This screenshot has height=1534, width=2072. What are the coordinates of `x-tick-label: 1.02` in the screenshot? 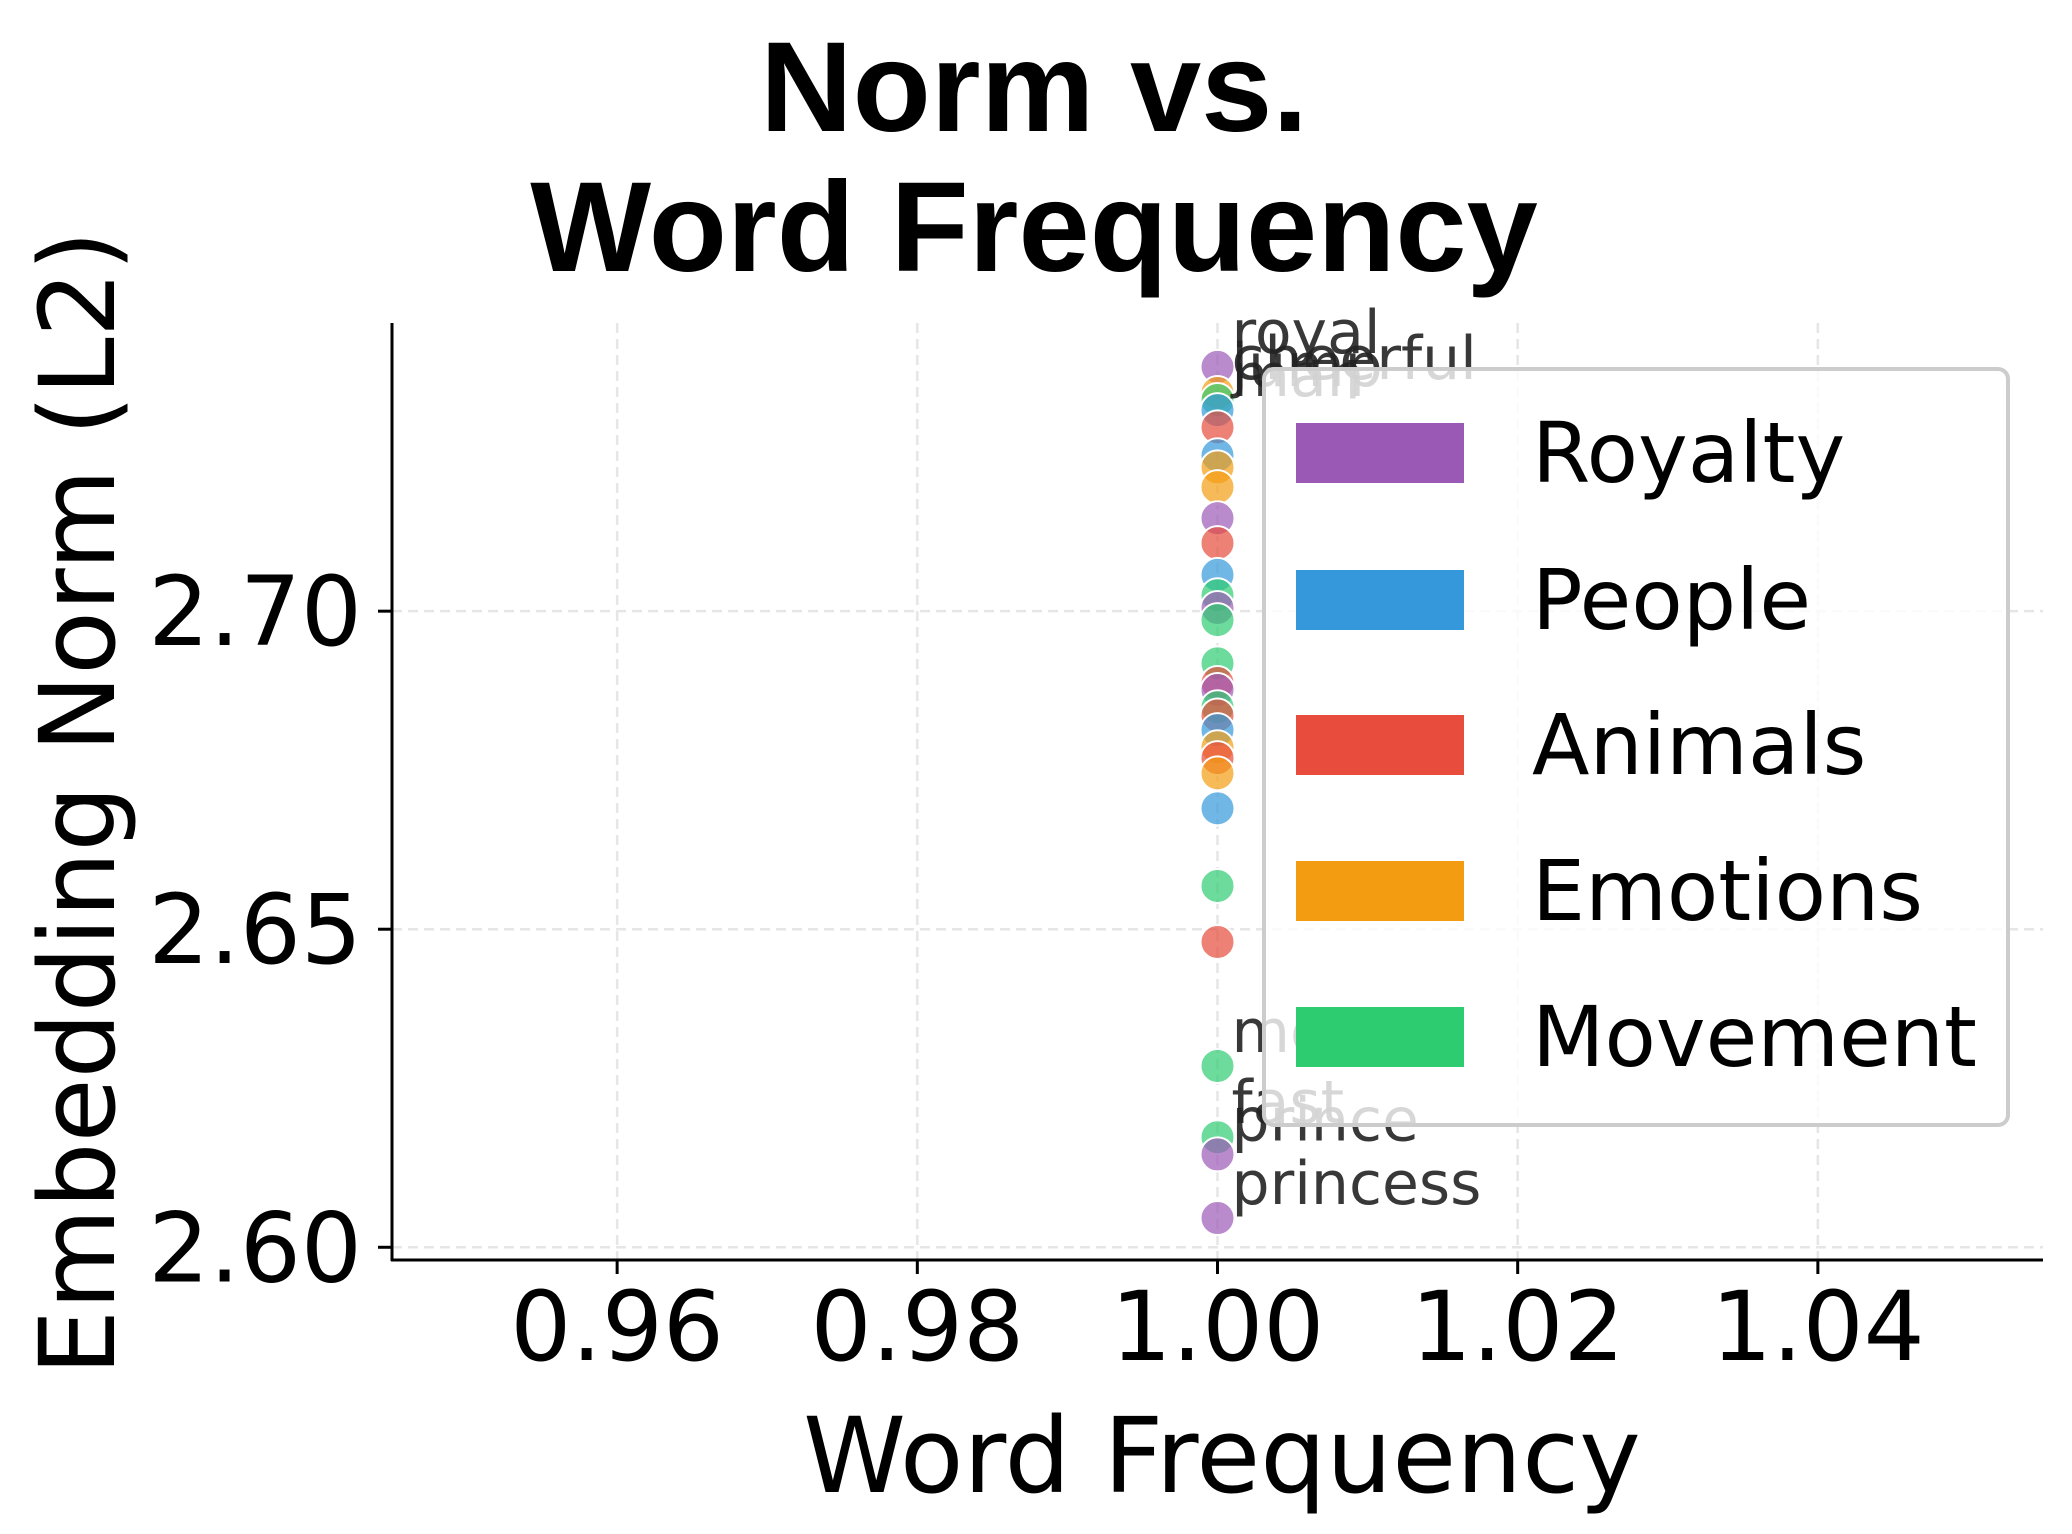 It's located at (1518, 1327).